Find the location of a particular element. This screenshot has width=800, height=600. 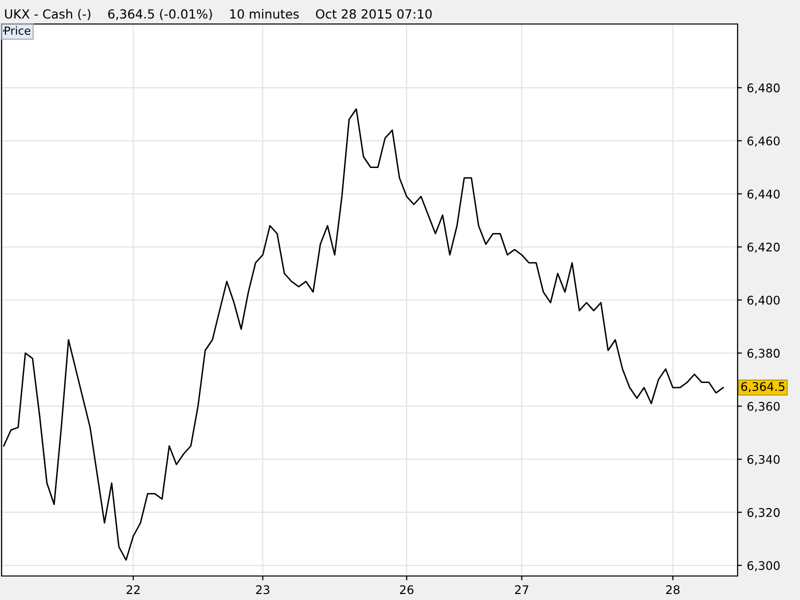

y-tick-label: 6,440 is located at coordinates (763, 195).